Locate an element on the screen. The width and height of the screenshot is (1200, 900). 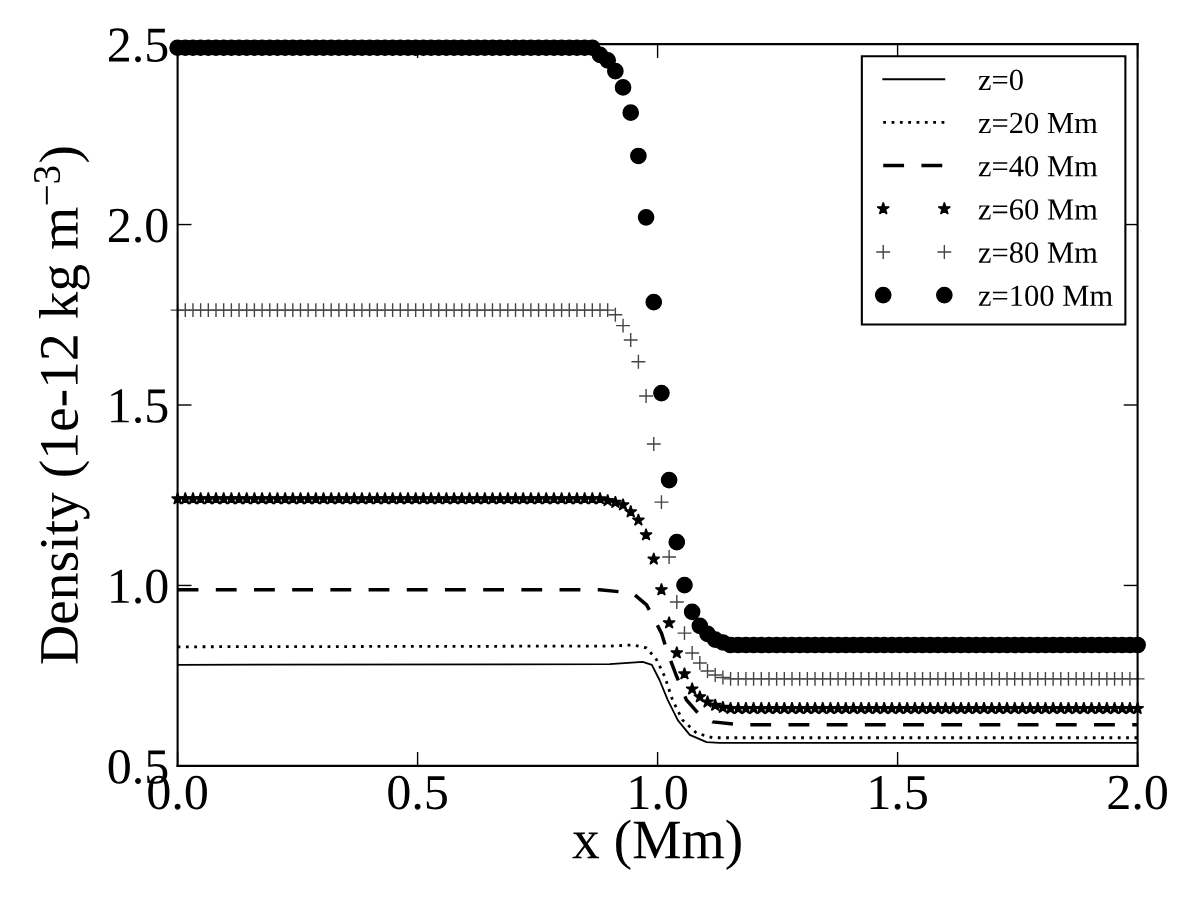
x-axis-title: x (Mm) is located at coordinates (656, 844).